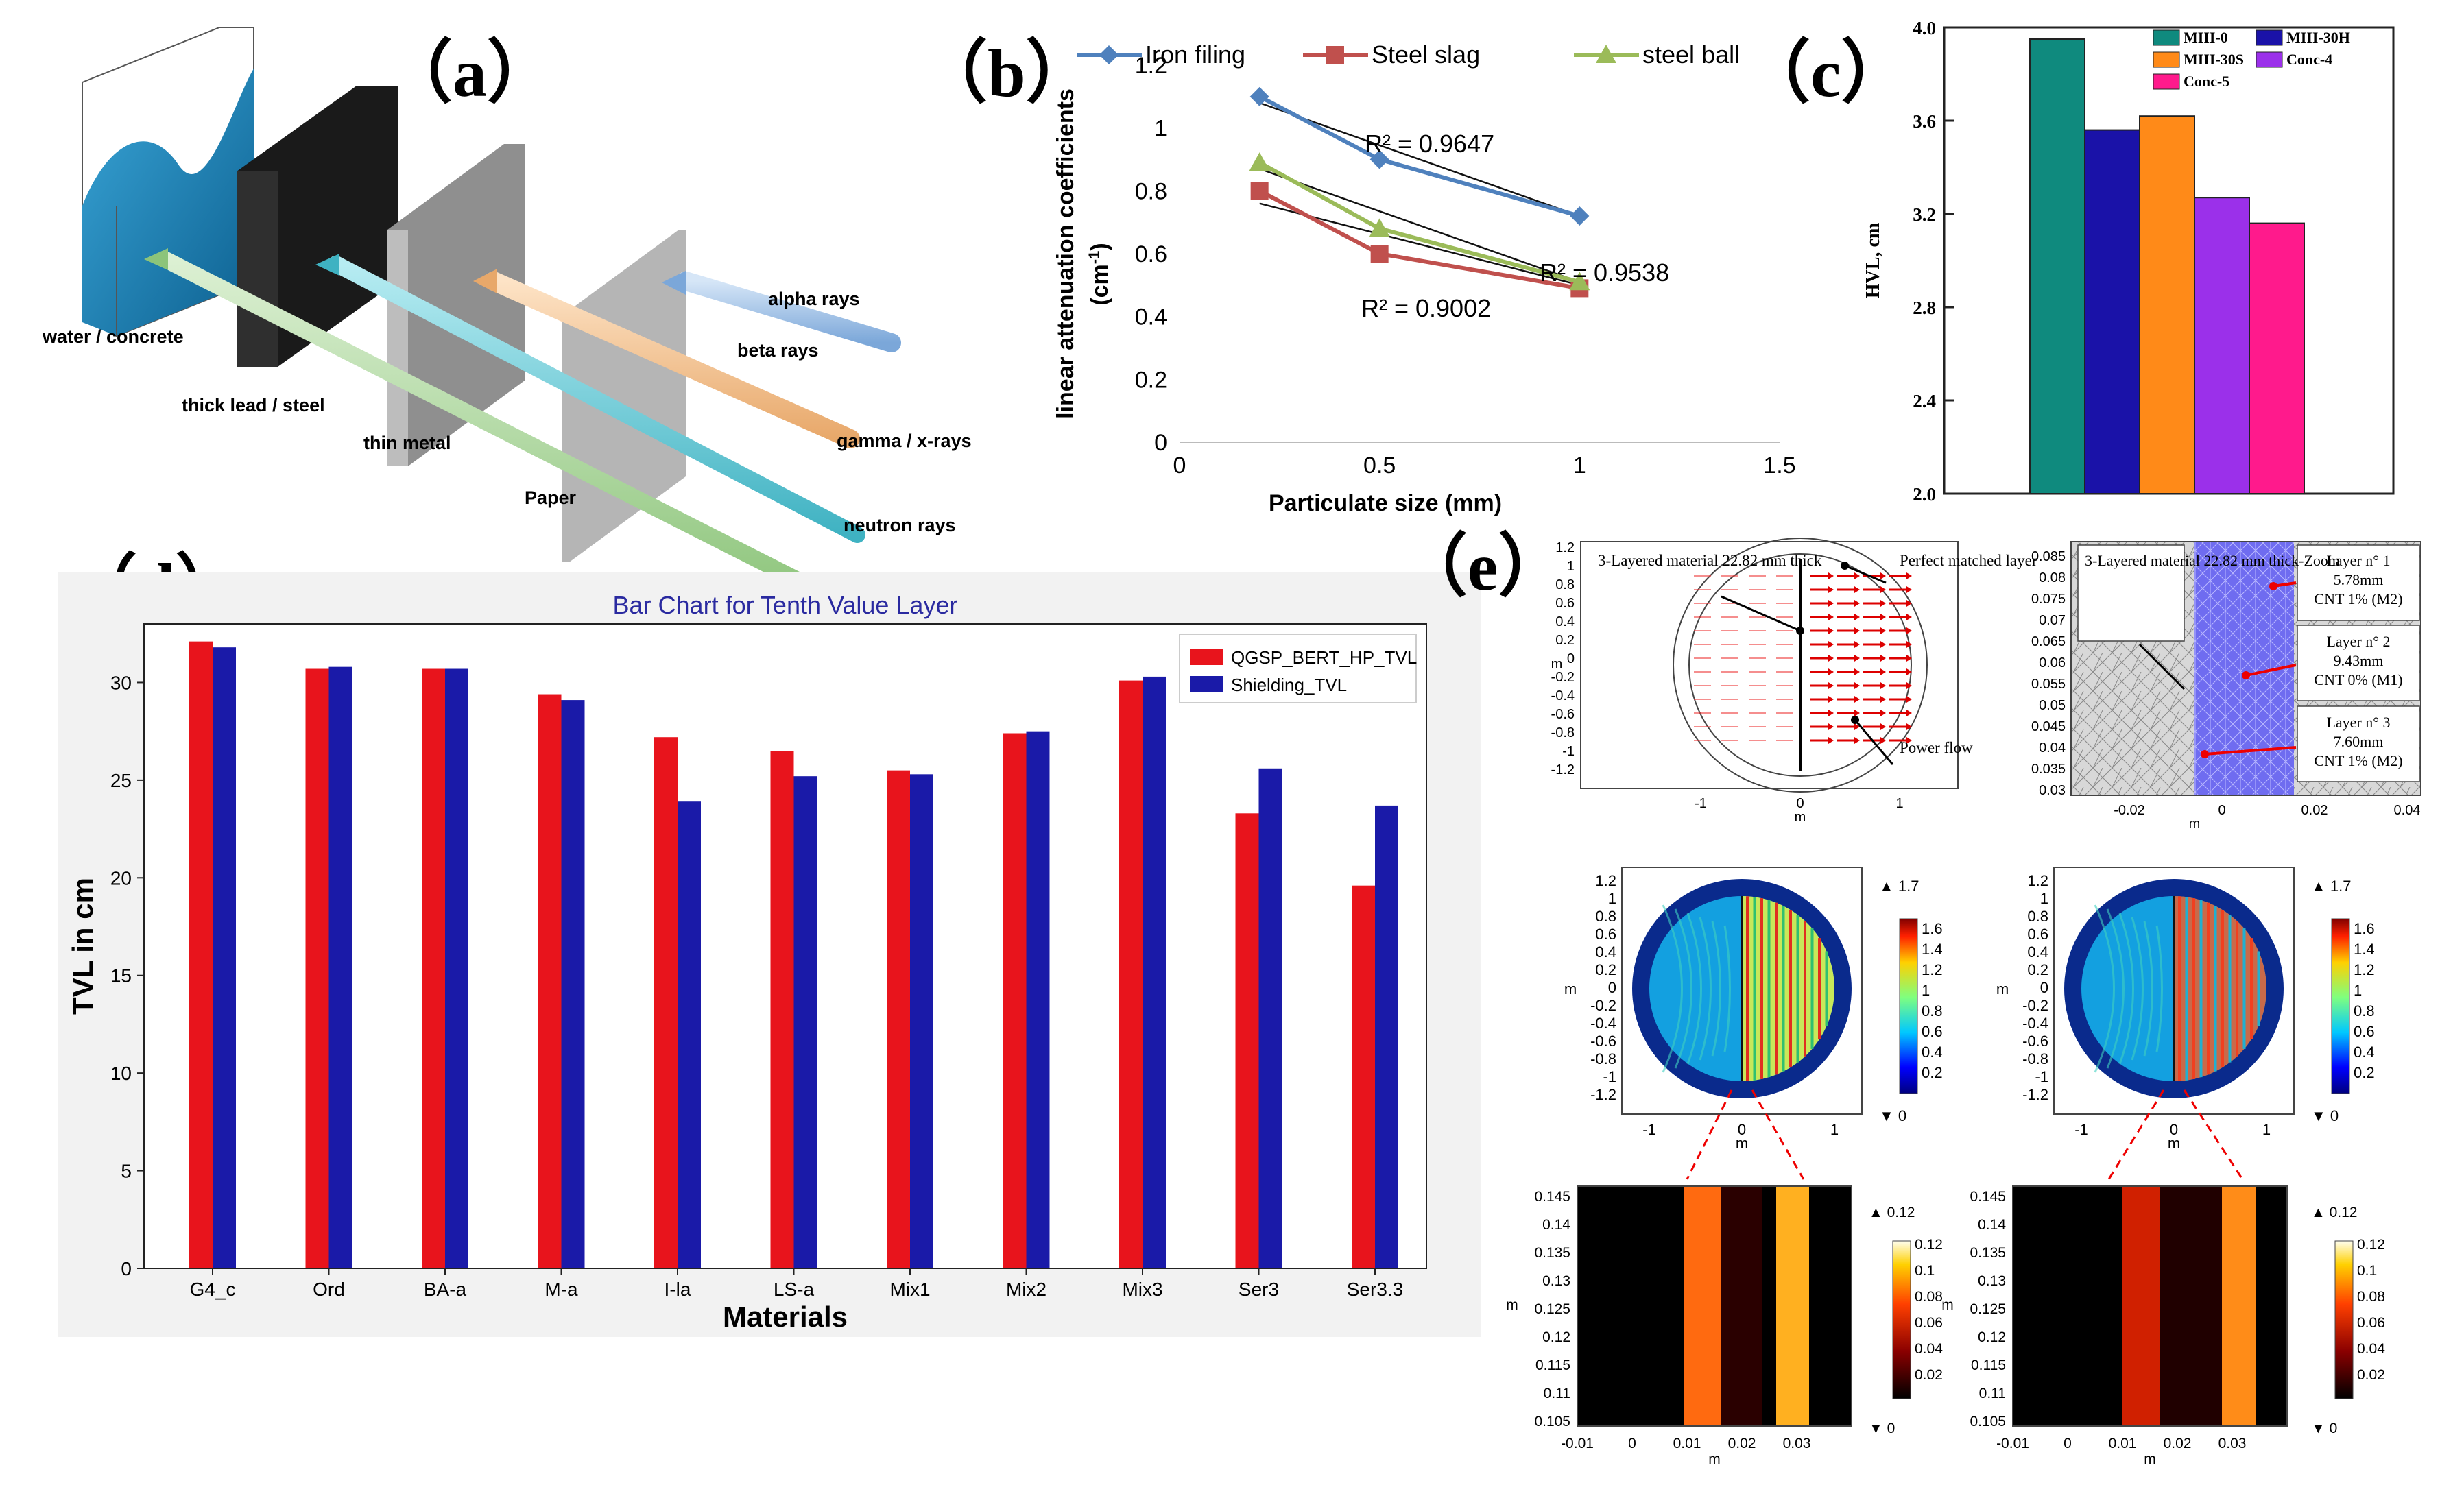  What do you see at coordinates (121, 780) in the screenshot?
I see `d-ytick: 25` at bounding box center [121, 780].